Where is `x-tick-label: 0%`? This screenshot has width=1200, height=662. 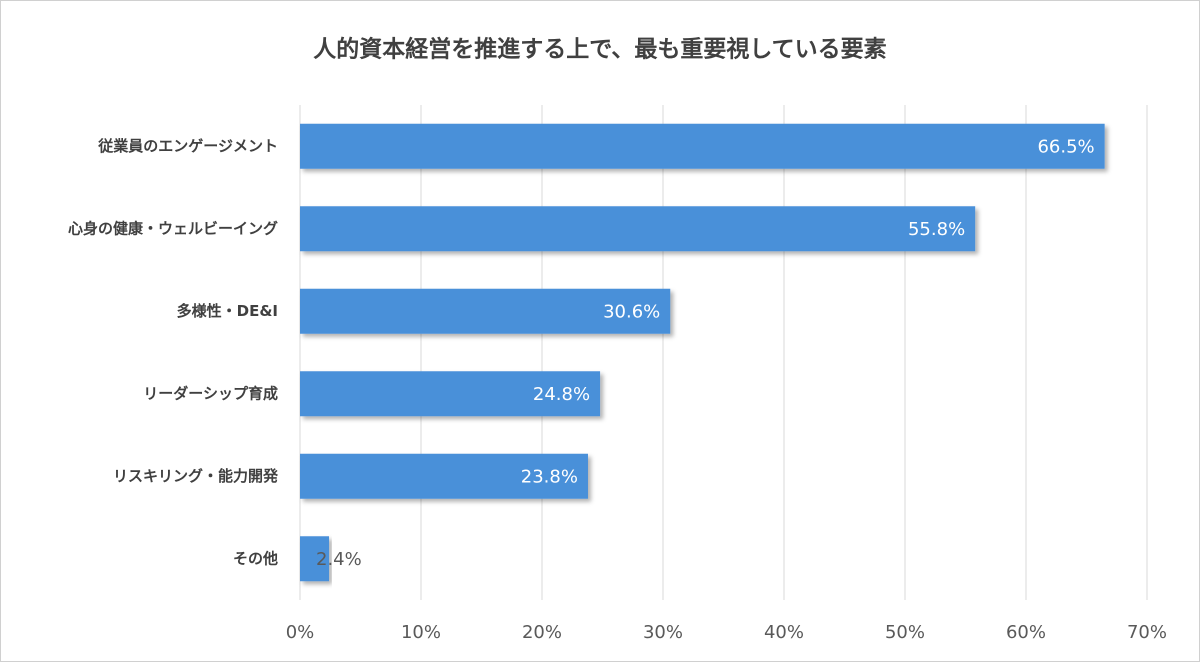
x-tick-label: 0% is located at coordinates (300, 632).